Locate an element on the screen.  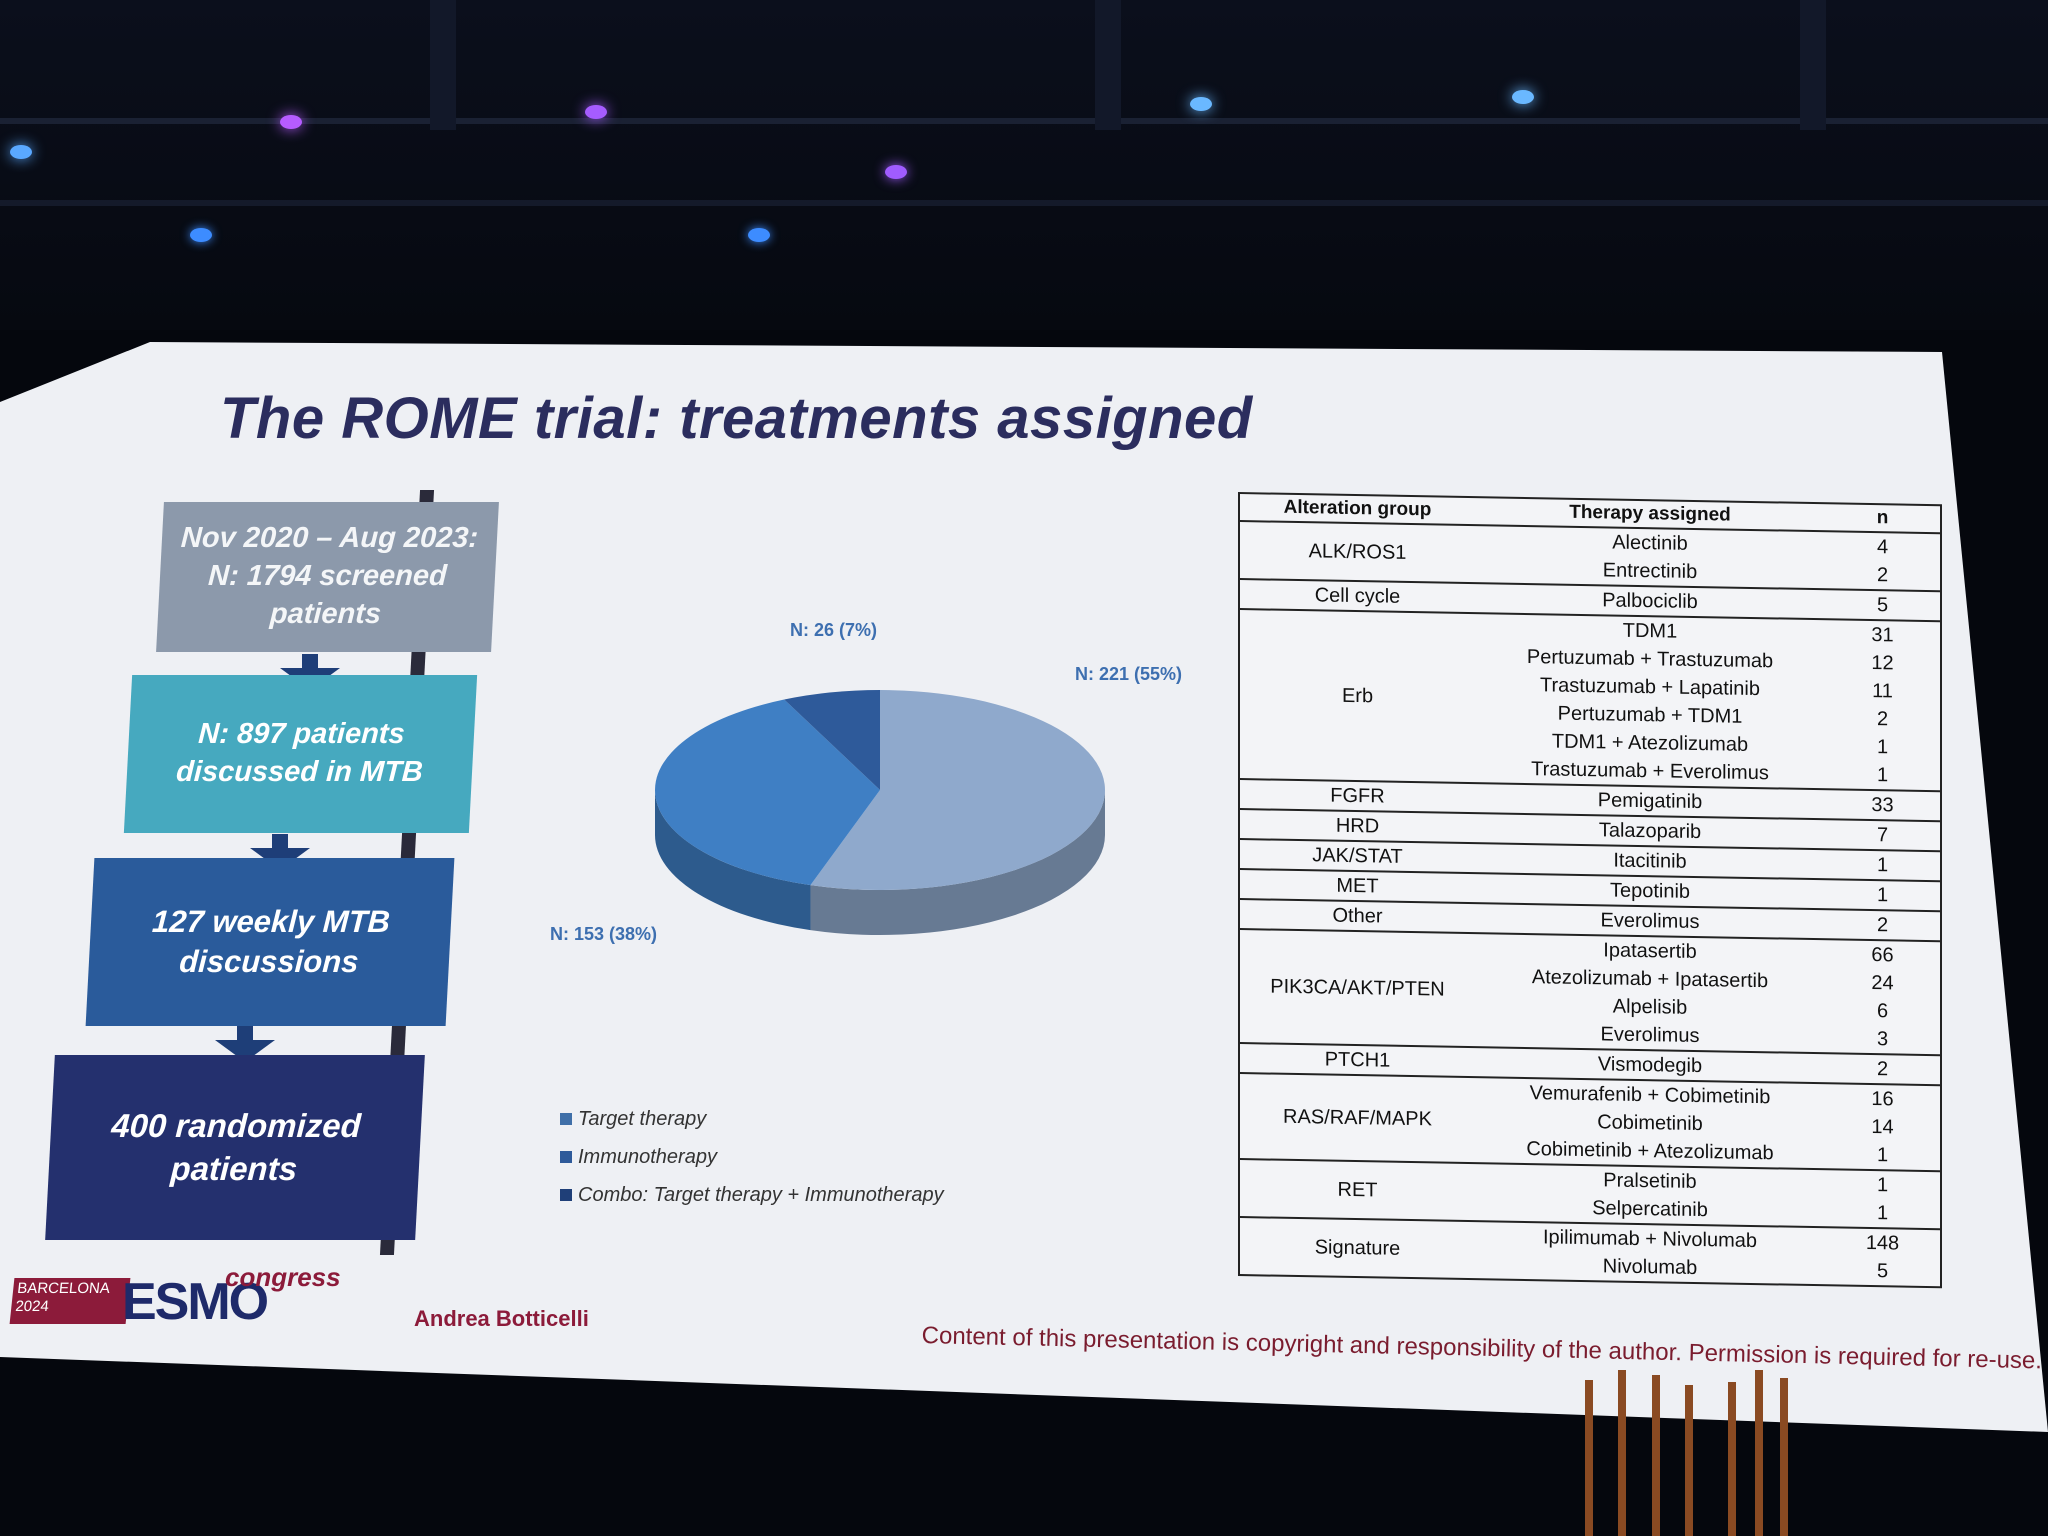
therapy-cell: Pertuzumab + Trastuzumab is located at coordinates (1650, 658).